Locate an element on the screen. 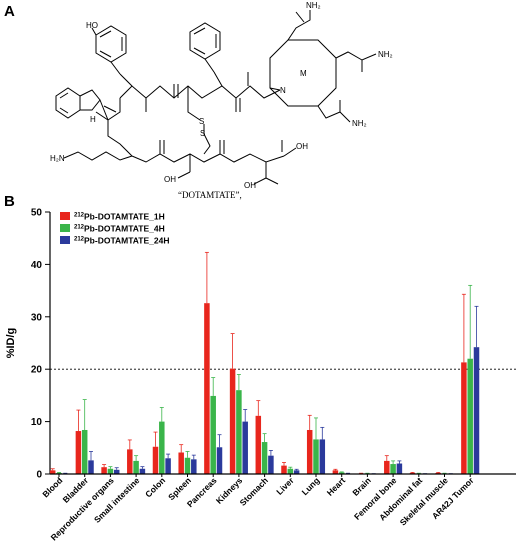 The image size is (520, 542). x-category-label: Stomach is located at coordinates (254, 491).